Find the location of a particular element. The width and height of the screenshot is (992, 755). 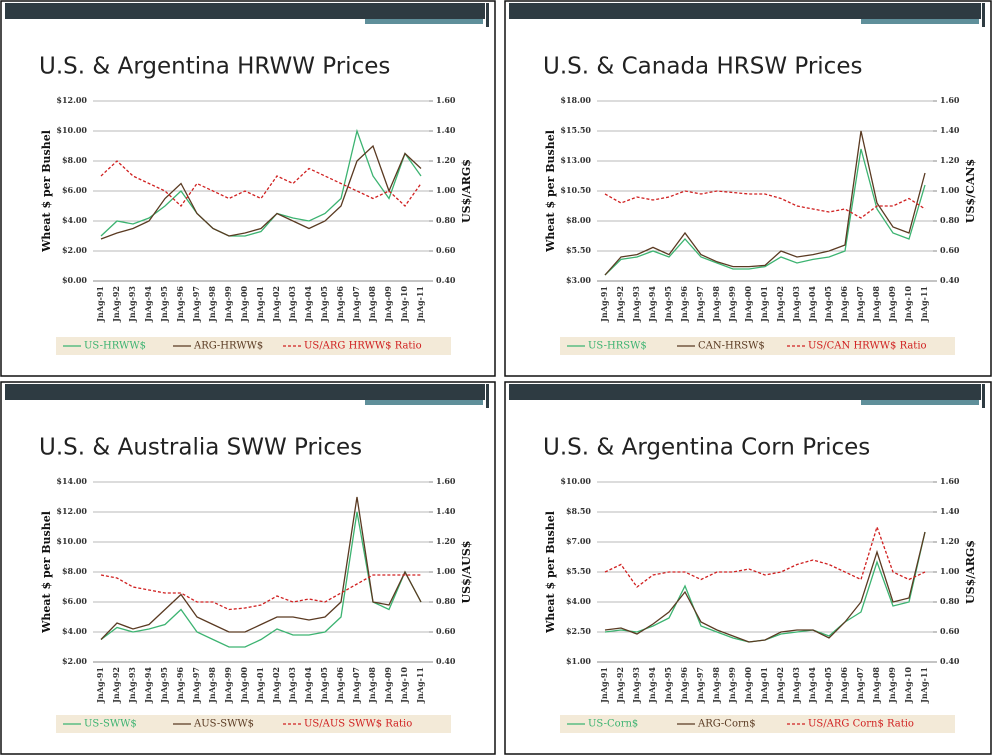

legend-label: US/CAN HRWW$ Ratio is located at coordinates (867, 346).